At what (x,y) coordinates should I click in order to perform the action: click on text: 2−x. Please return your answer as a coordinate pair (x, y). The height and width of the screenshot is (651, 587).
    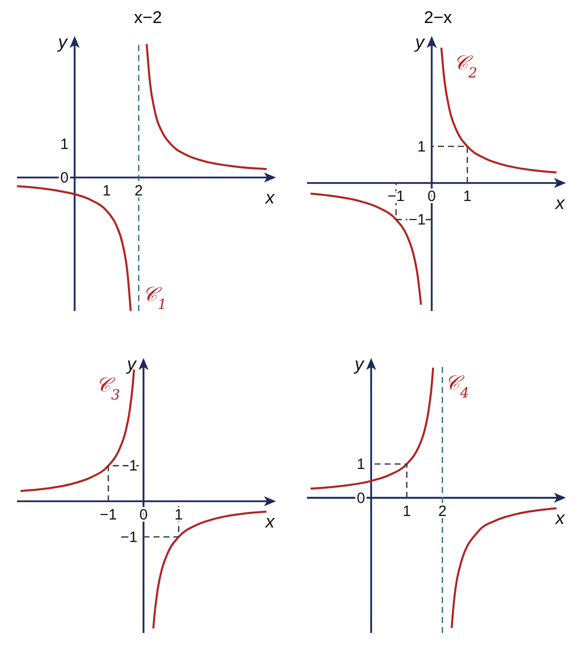
    Looking at the image, I should click on (438, 17).